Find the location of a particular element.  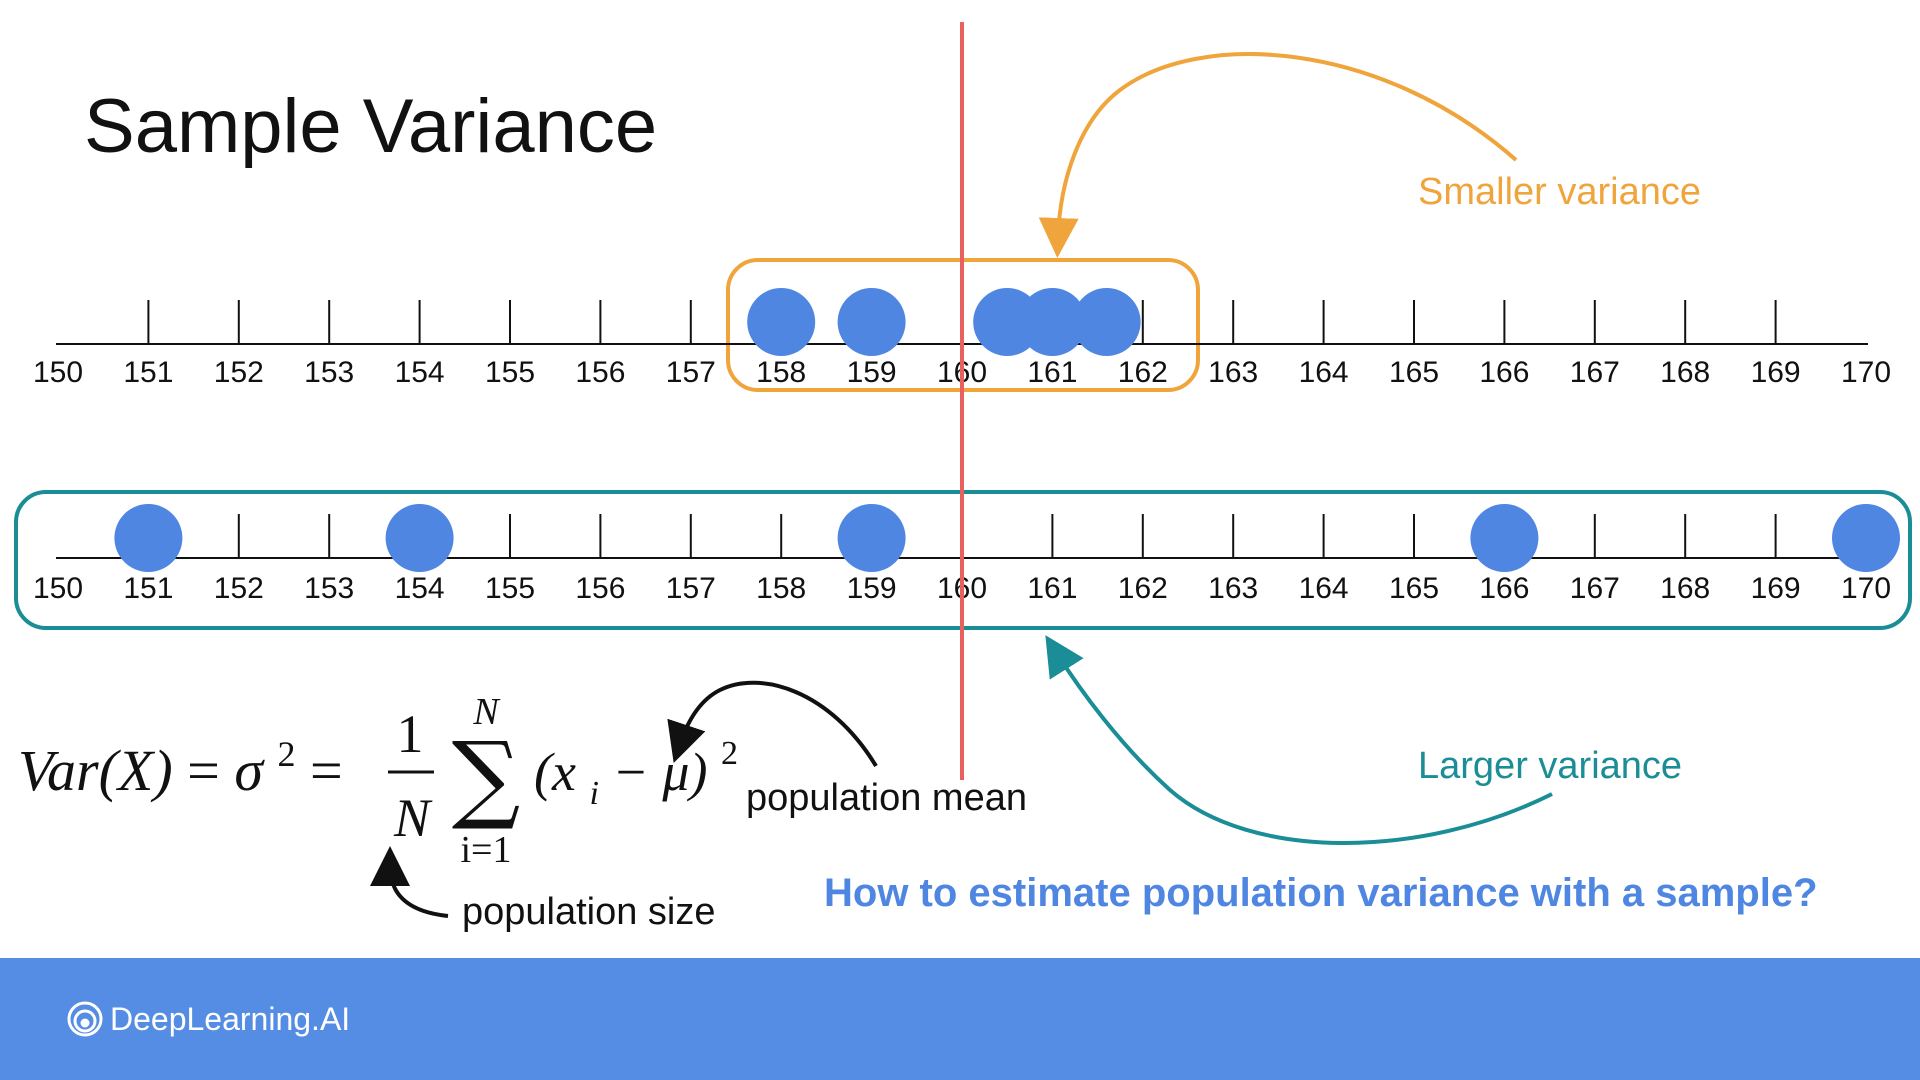

top-tick-label: 153 is located at coordinates (329, 372).